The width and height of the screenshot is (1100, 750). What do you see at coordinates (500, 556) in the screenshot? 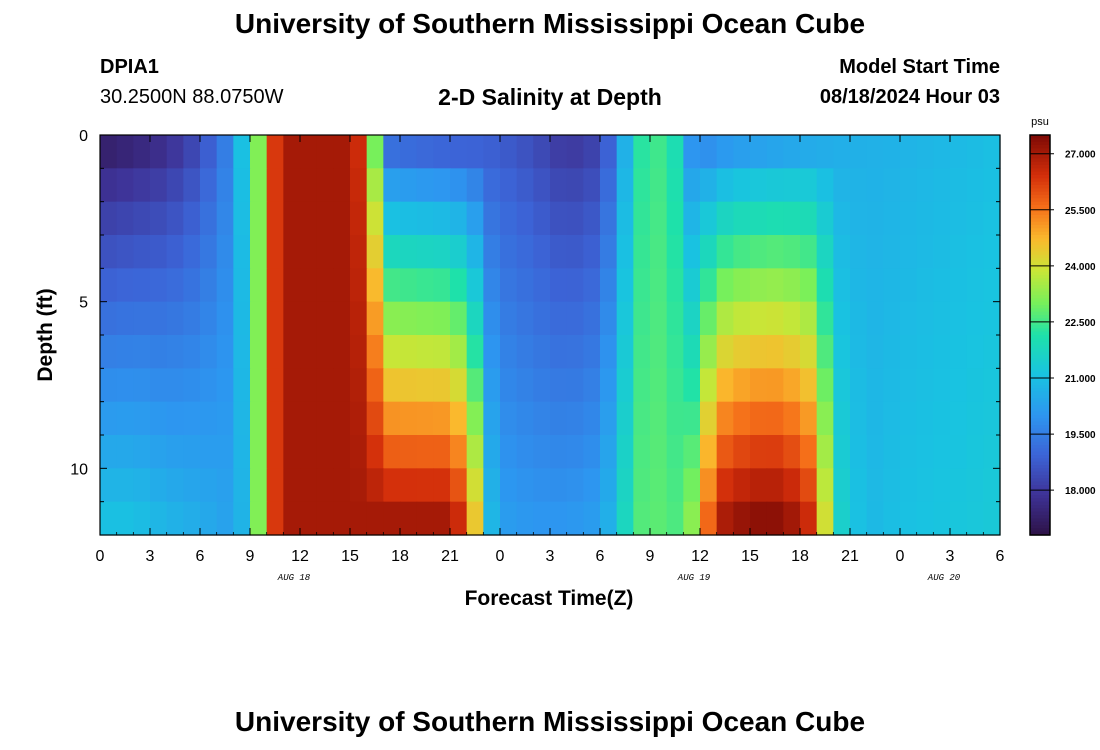
I see `x-tick-label: 0` at bounding box center [500, 556].